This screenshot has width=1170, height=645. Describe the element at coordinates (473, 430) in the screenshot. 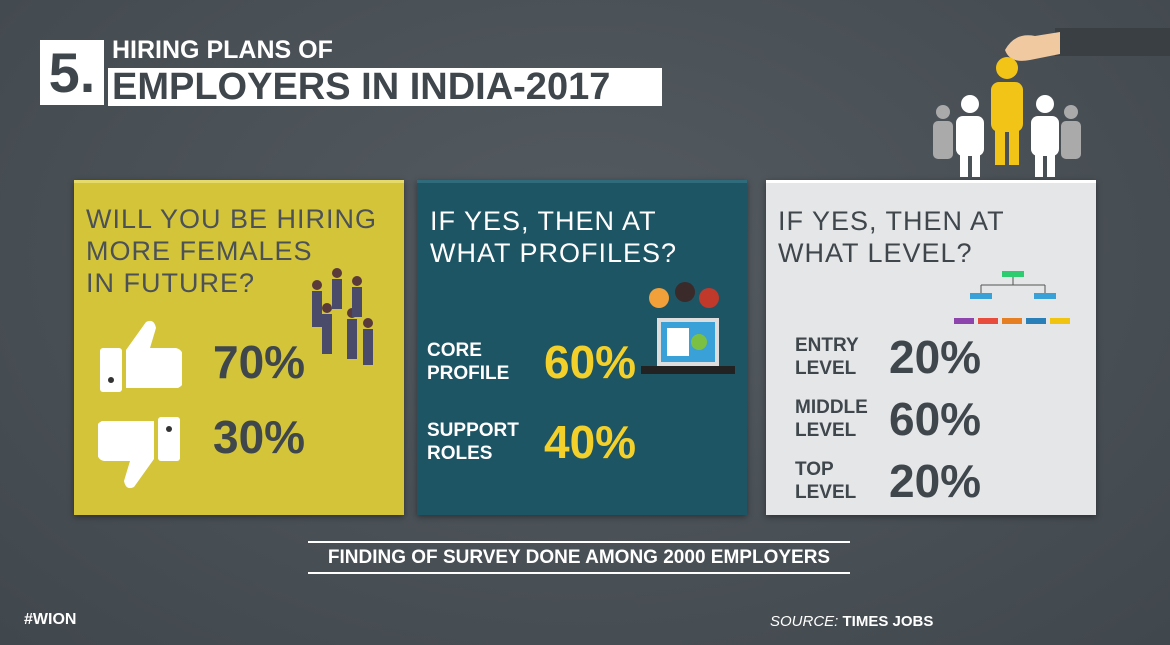

I see `label-line: SUPPORT` at that location.